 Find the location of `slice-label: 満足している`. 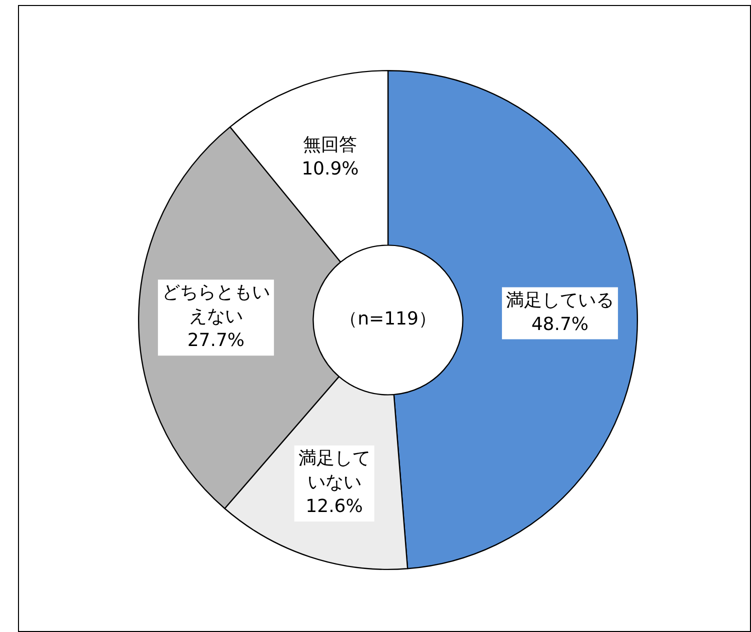

slice-label: 満足している is located at coordinates (560, 300).